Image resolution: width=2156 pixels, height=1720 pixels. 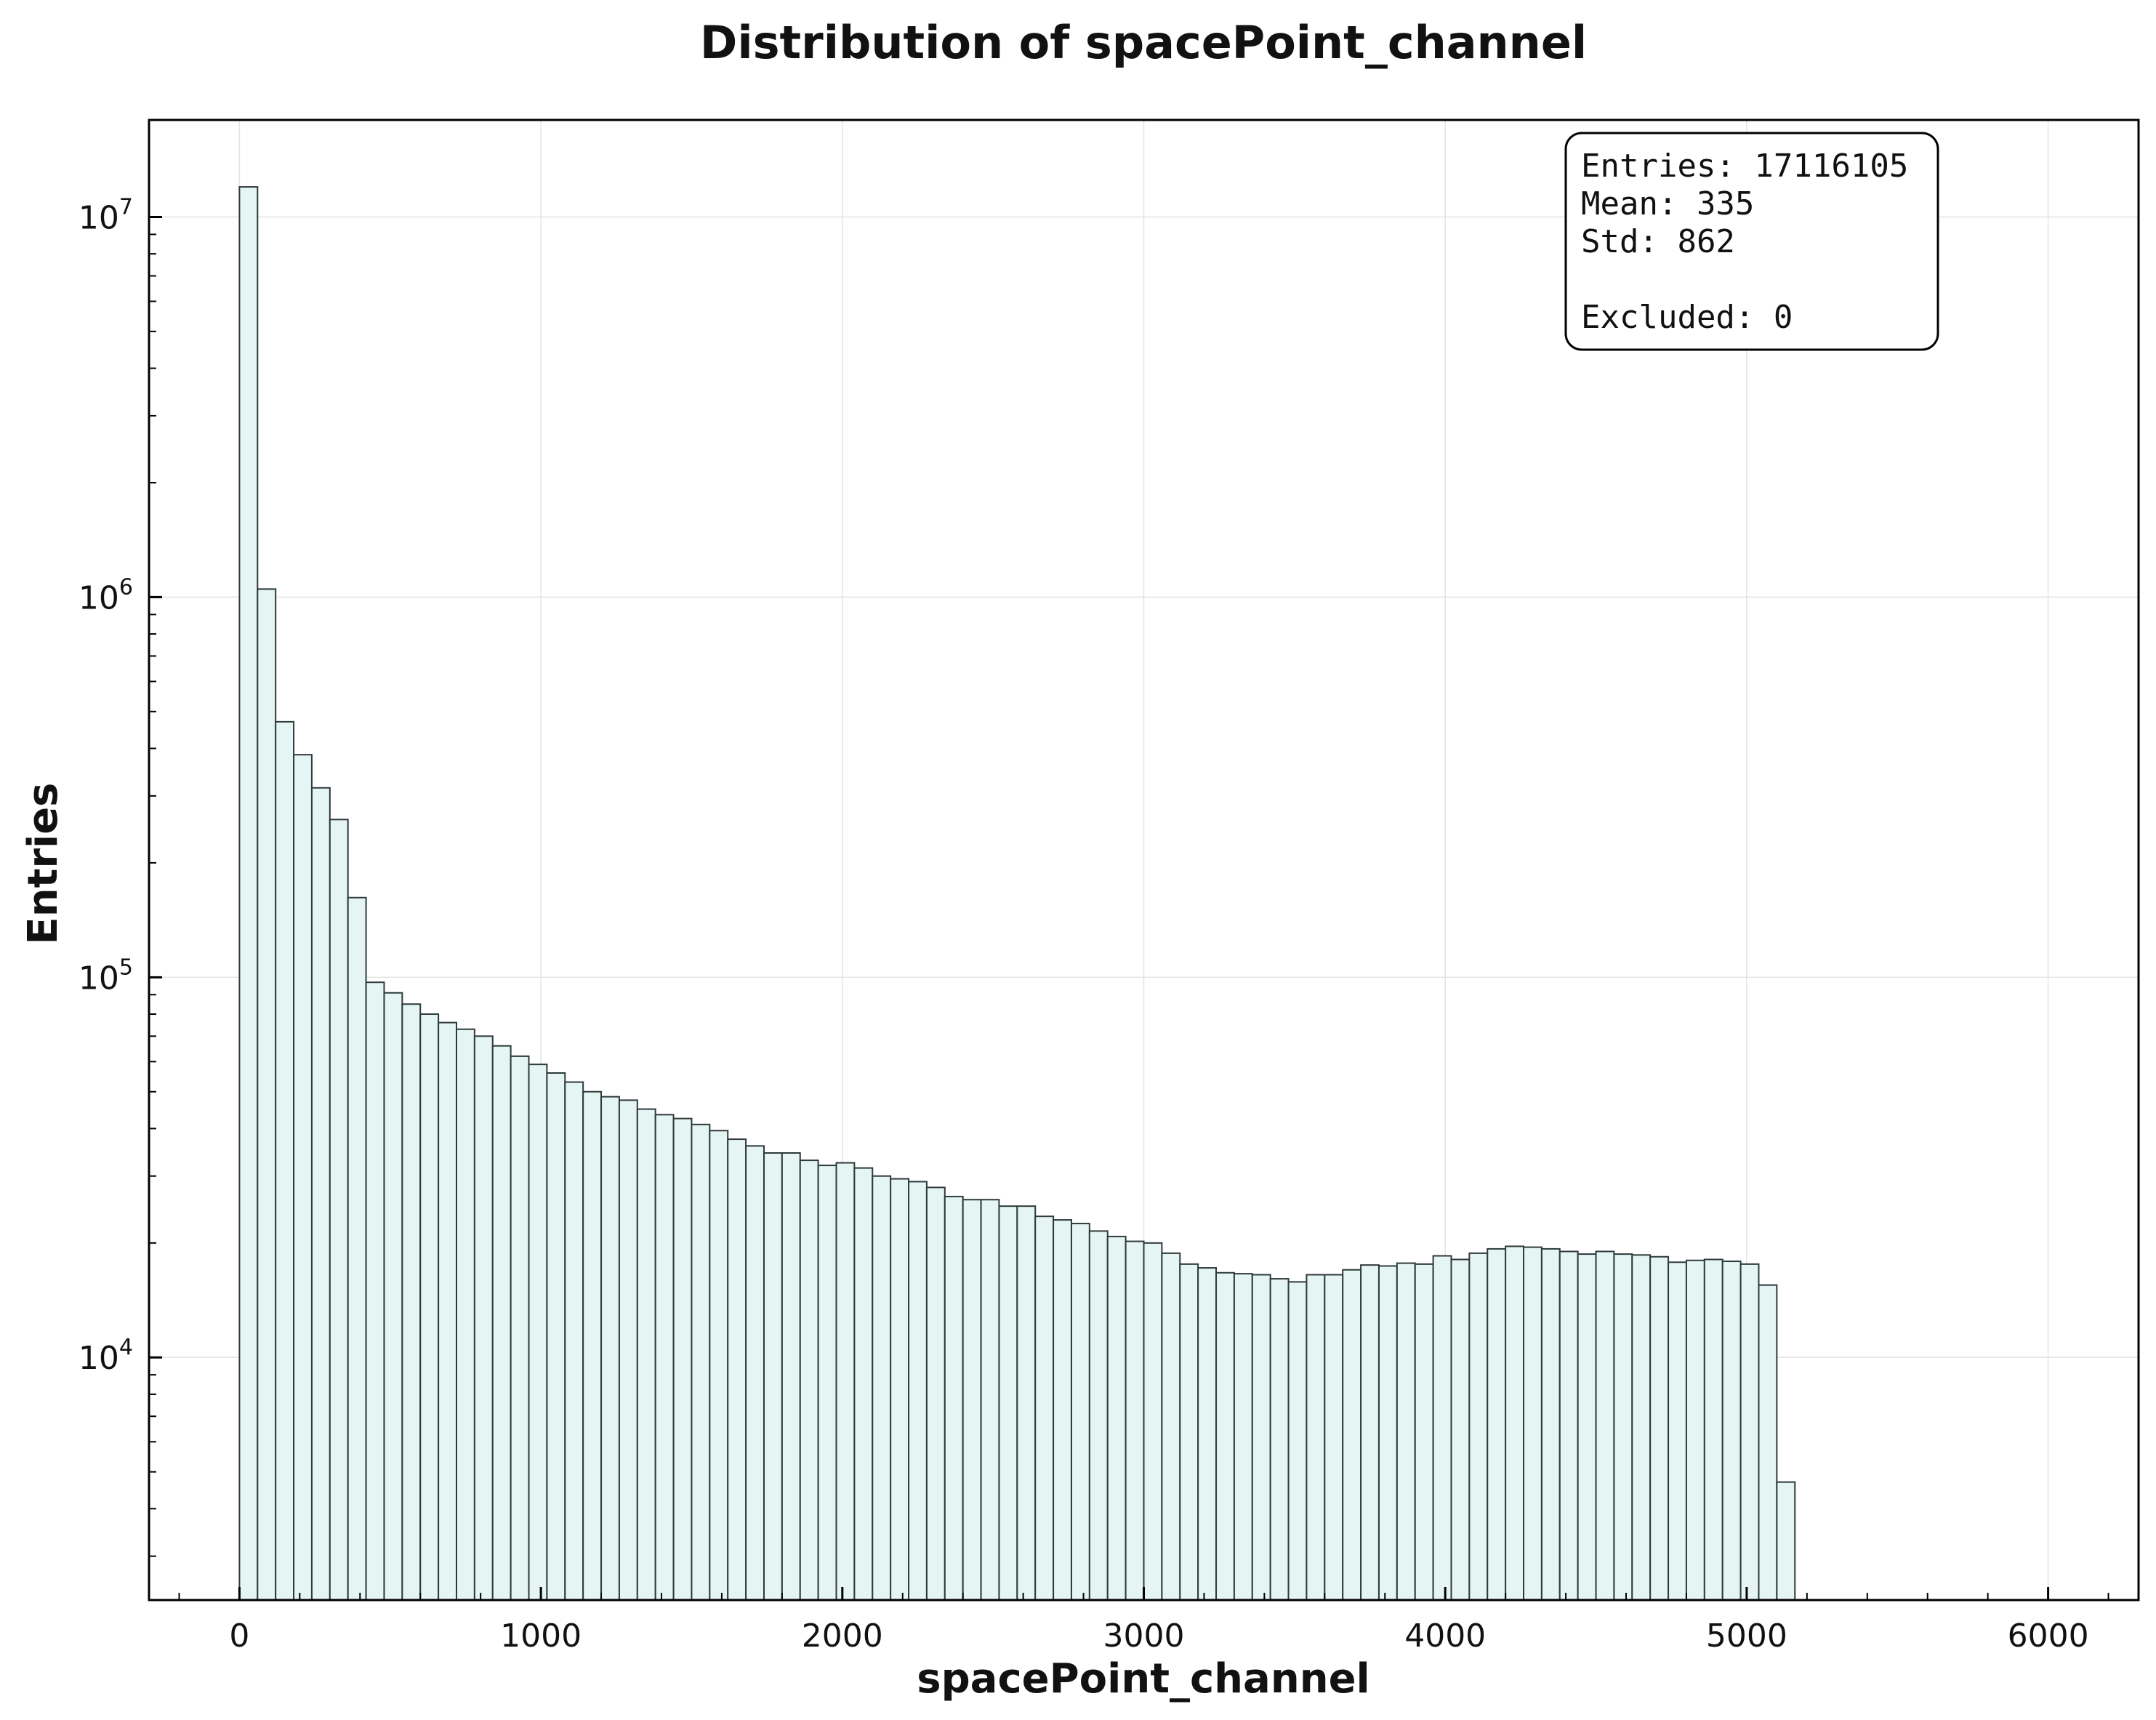 I want to click on stats-box-frame, so click(x=1751, y=241).